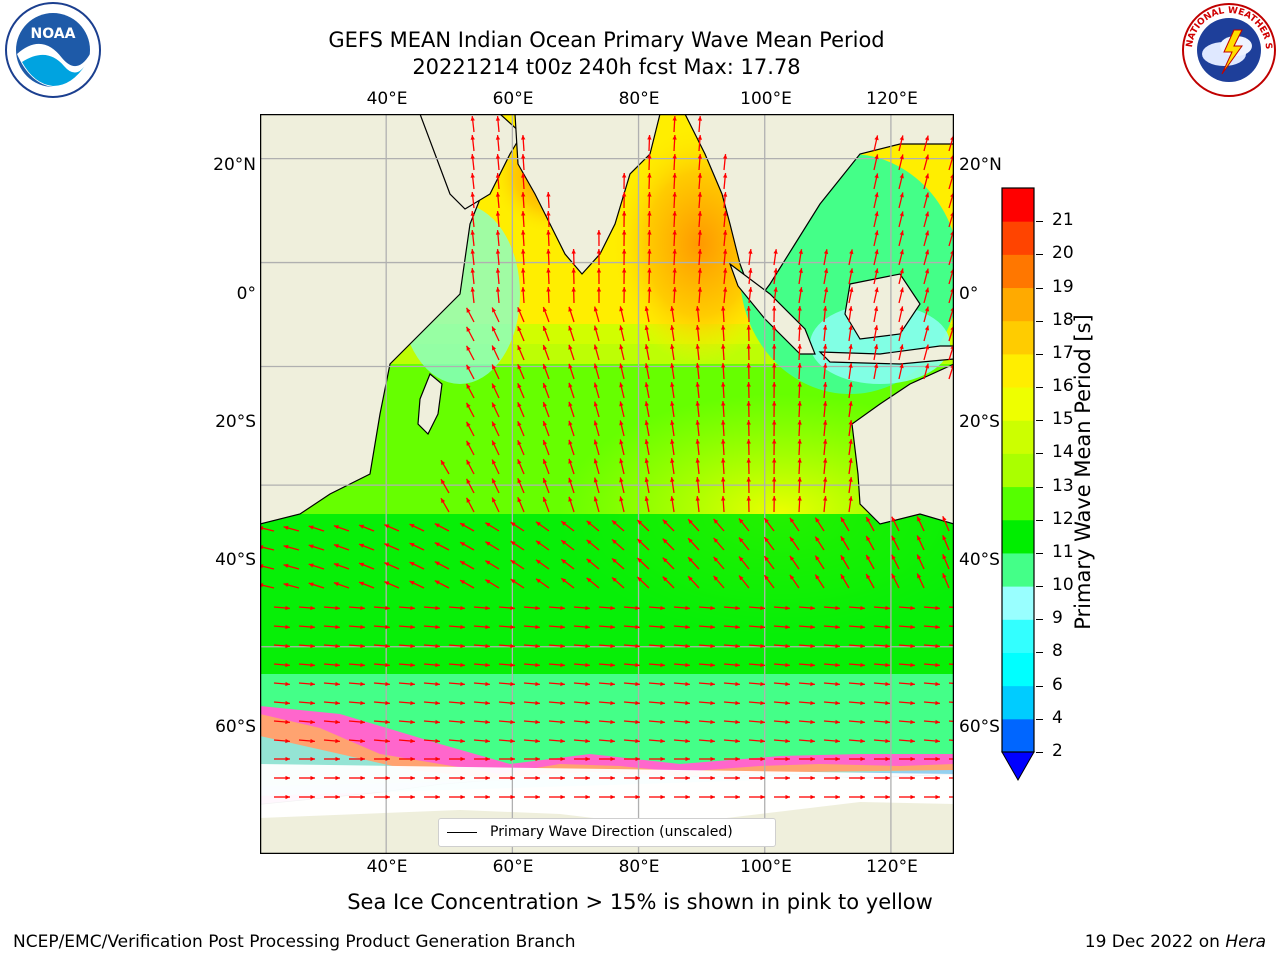 Image resolution: width=1280 pixels, height=960 pixels. Describe the element at coordinates (1063, 585) in the screenshot. I see `colorbar-tick-label: 10` at that location.